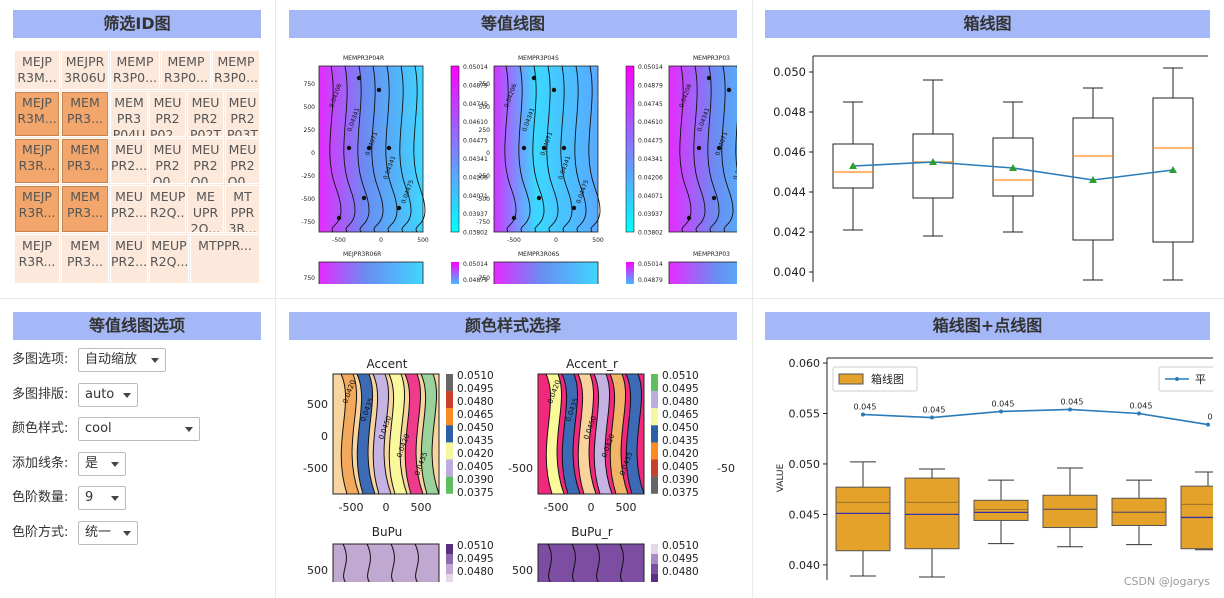  Describe the element at coordinates (371, 272) in the screenshot. I see `contour-fill` at that location.